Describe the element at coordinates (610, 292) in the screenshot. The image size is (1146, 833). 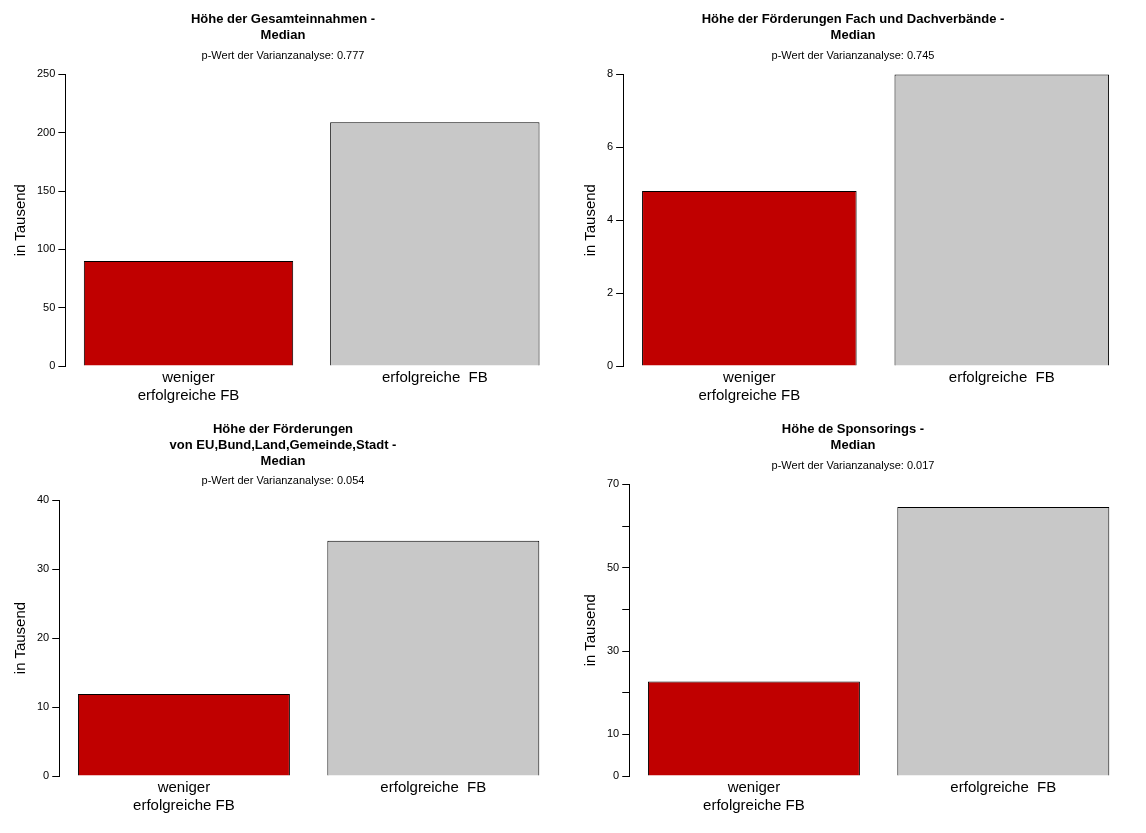
I see `y-tick-label: 2` at that location.